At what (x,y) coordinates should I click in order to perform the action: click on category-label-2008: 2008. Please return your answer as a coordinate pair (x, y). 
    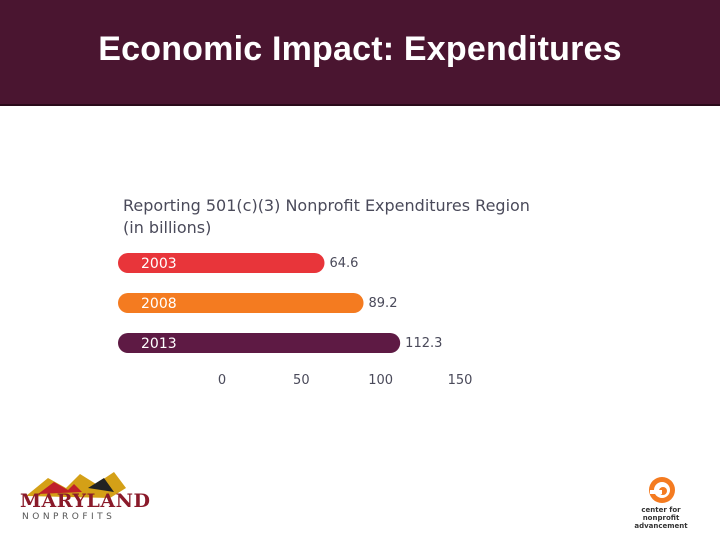
    Looking at the image, I should click on (159, 304).